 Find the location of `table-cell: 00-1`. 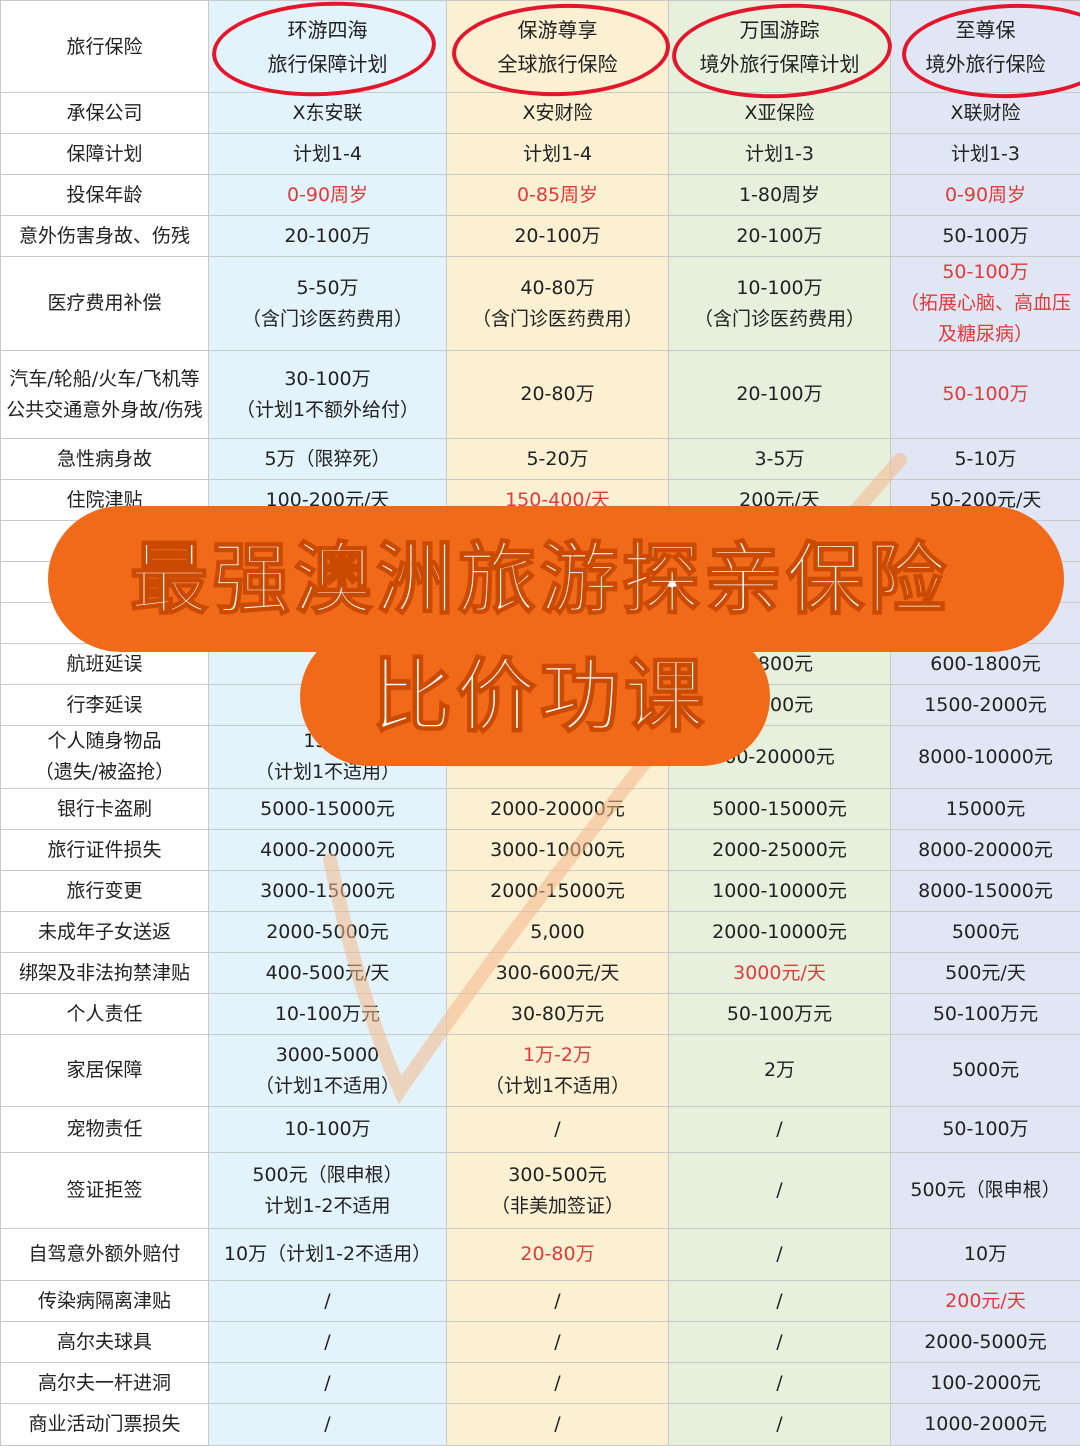

table-cell: 00-1 is located at coordinates (558, 757).